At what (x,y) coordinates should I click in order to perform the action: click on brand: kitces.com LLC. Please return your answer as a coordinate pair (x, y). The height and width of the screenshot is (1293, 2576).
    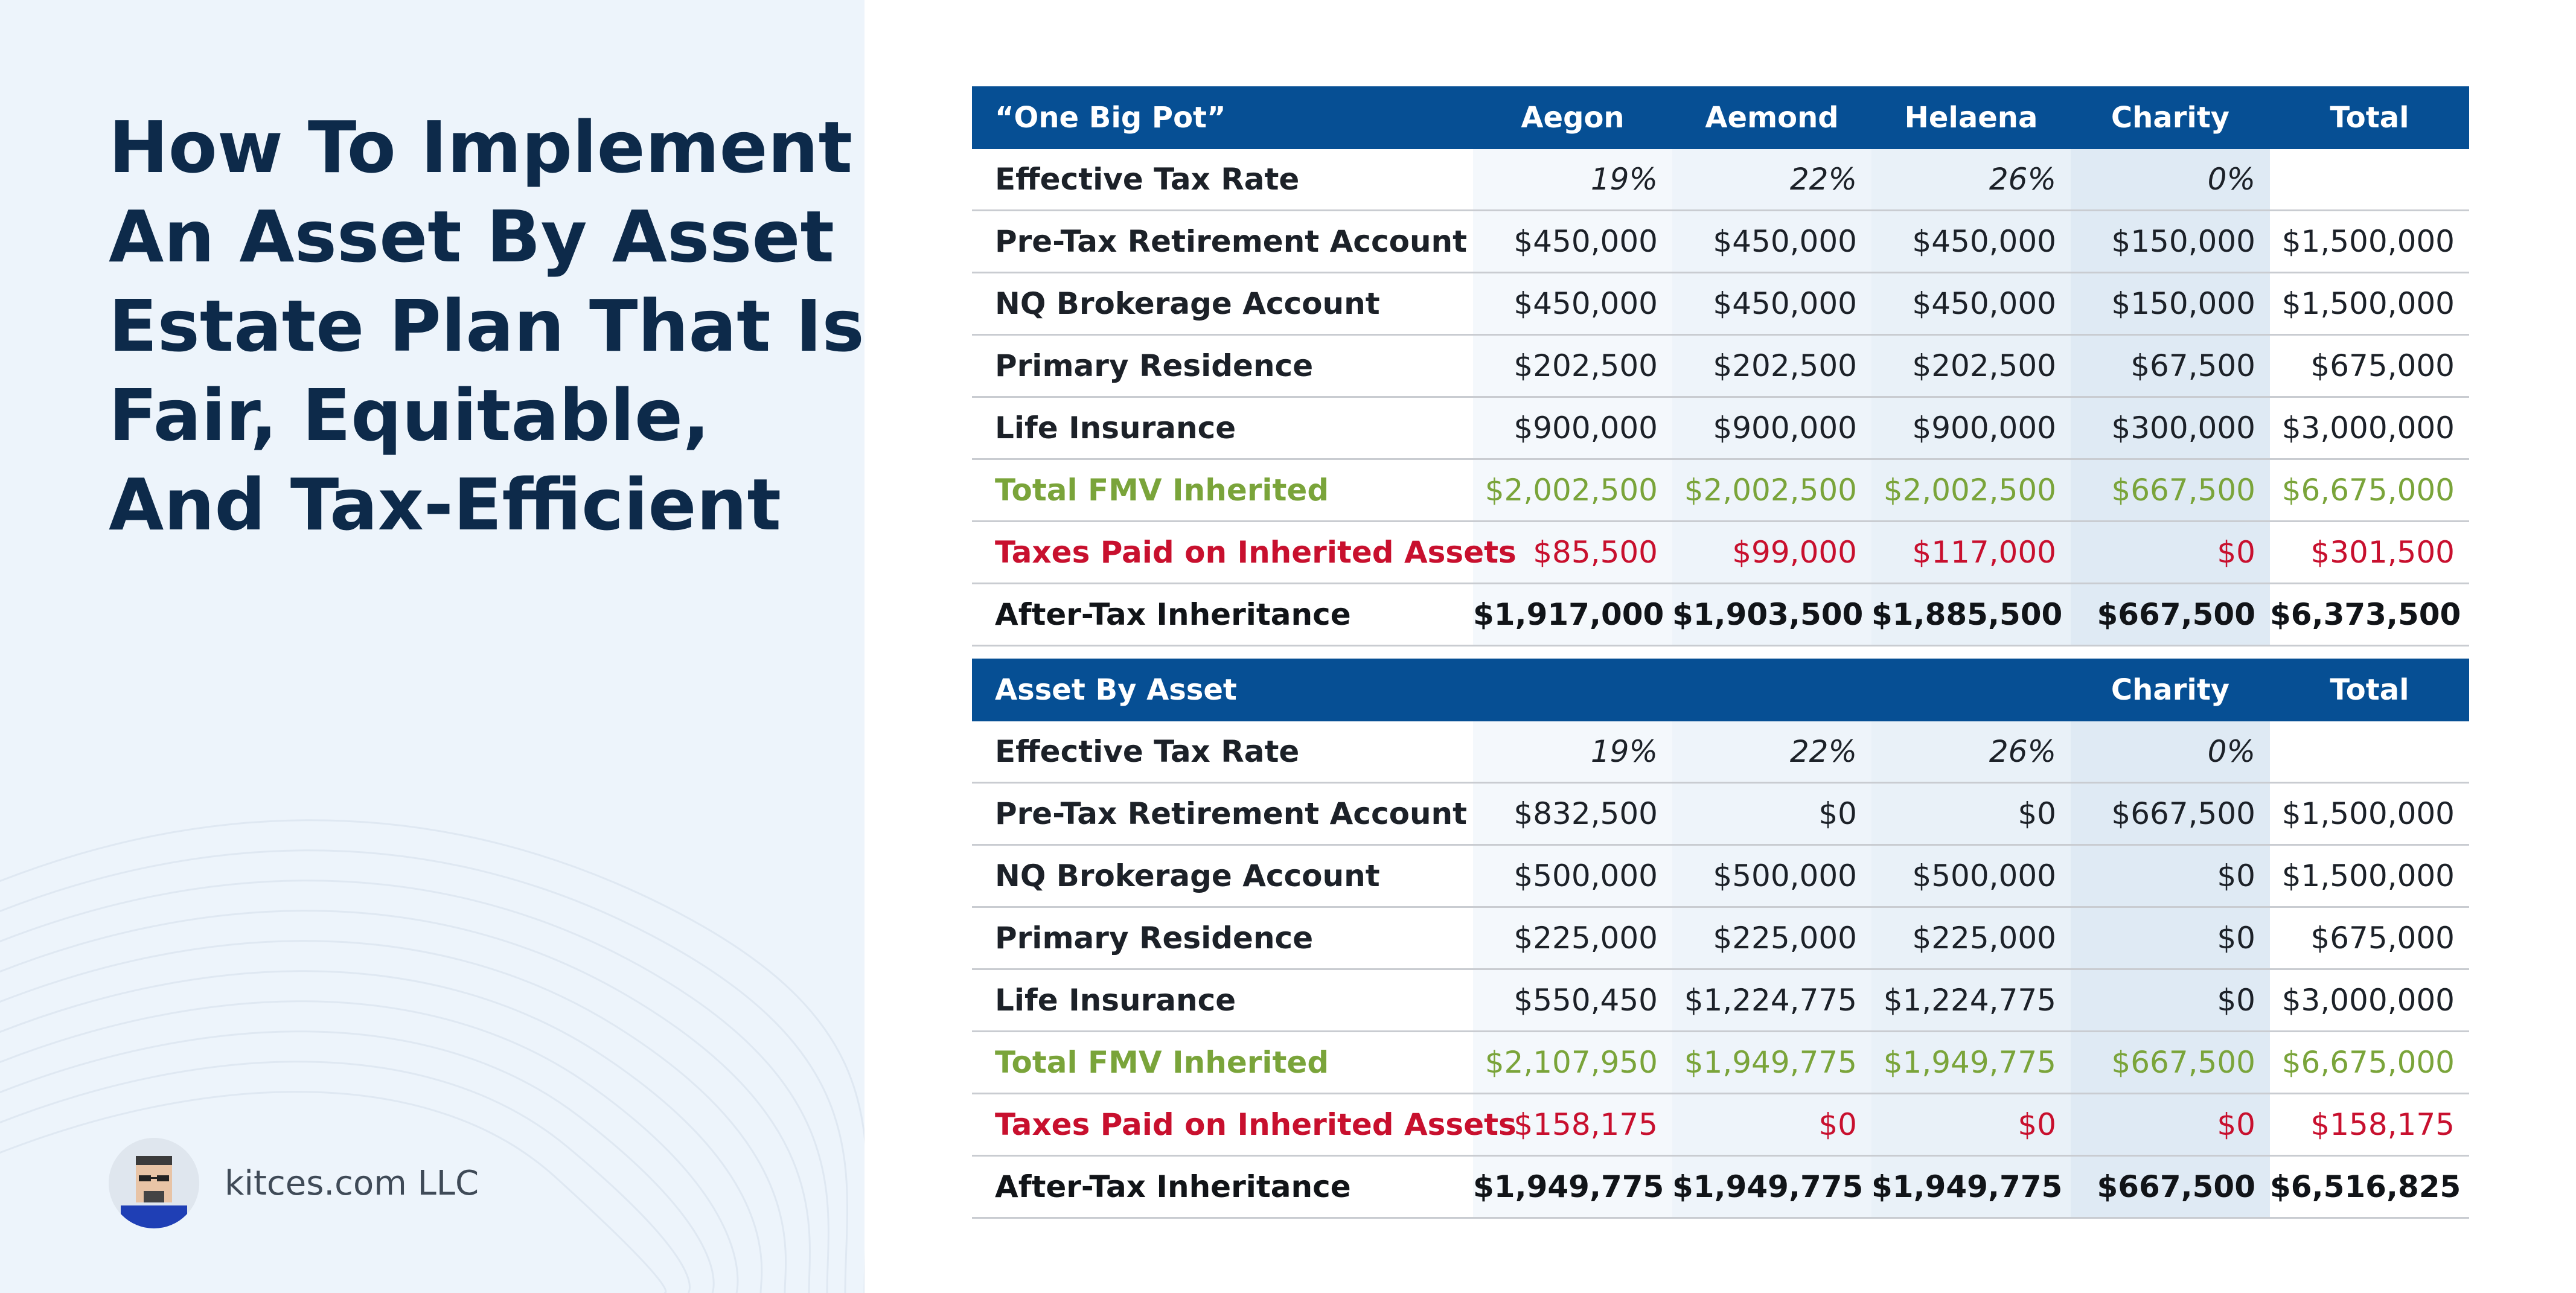
    Looking at the image, I should click on (294, 1183).